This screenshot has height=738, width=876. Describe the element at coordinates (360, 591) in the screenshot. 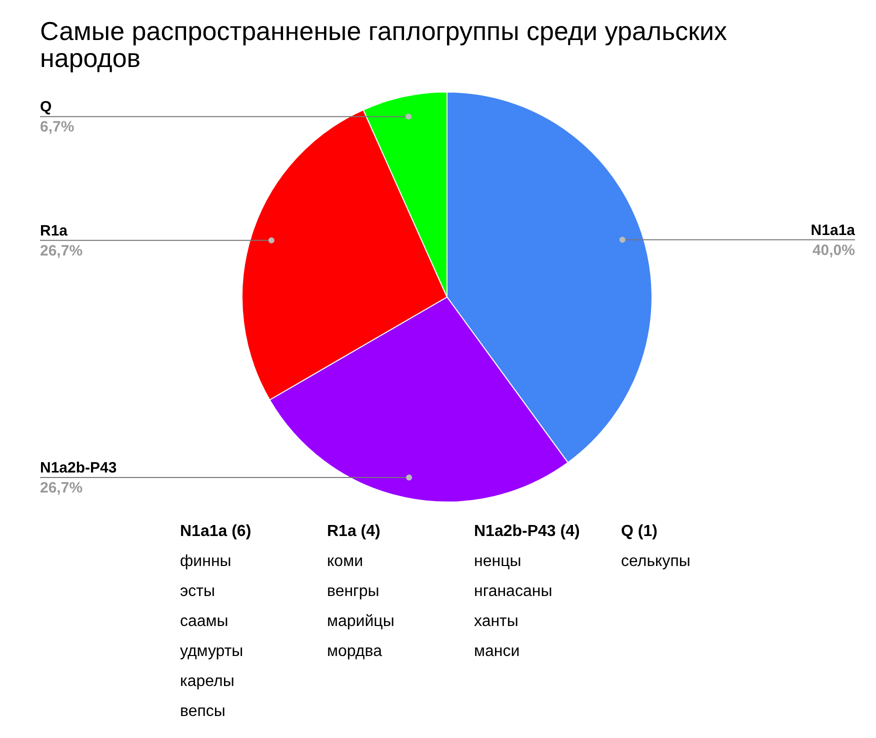

I see `text: R1a (4) коми венгры марийцы мордва` at that location.